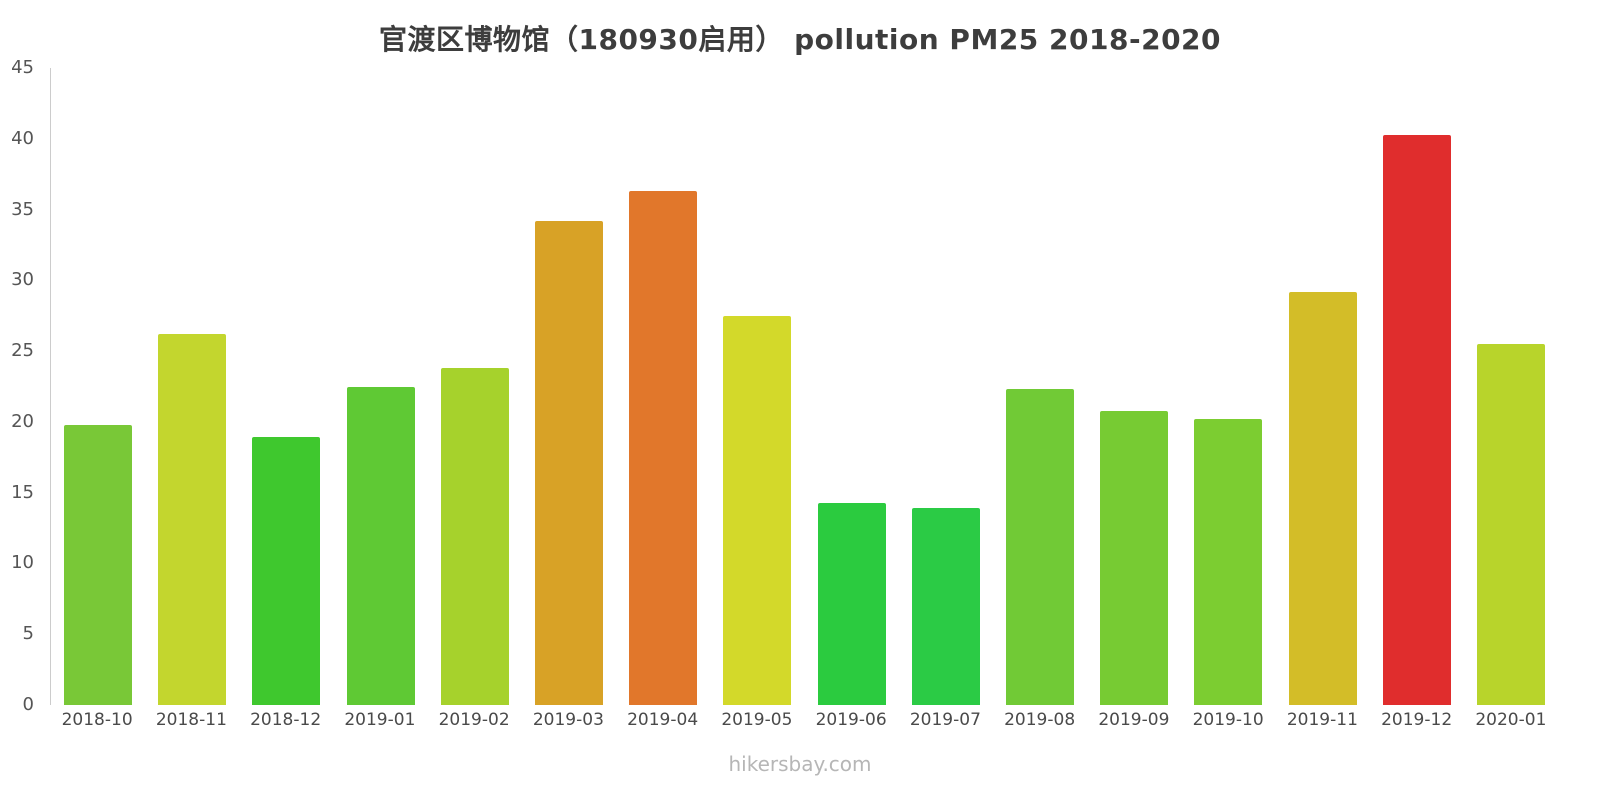 Image resolution: width=1600 pixels, height=800 pixels. Describe the element at coordinates (800, 764) in the screenshot. I see `footer-watermark: hikersbay.com` at that location.